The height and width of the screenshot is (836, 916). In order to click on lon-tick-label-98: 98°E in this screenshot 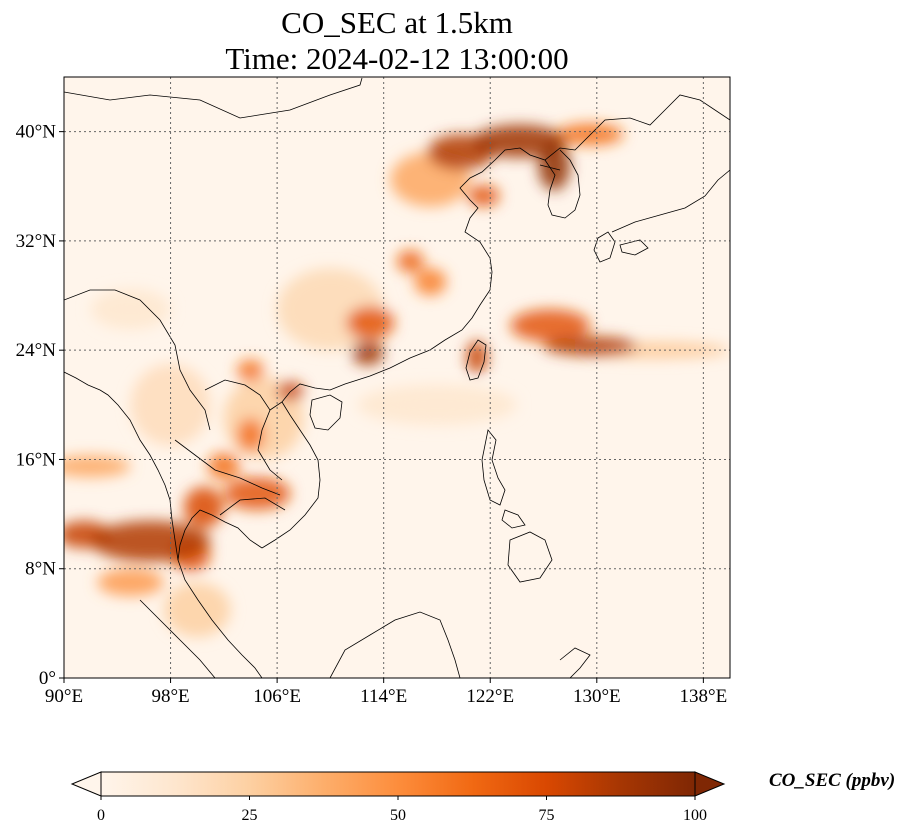, I will do `click(170, 696)`.